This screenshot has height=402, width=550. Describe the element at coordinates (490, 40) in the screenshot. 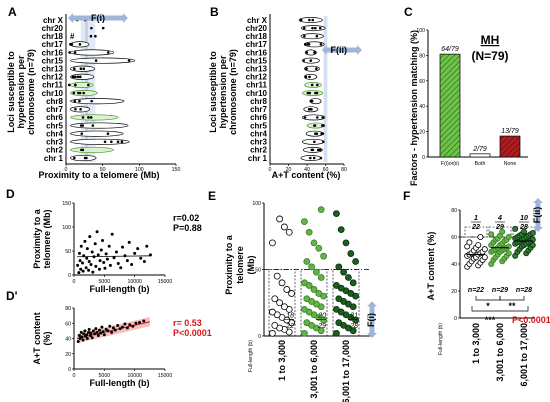

I see `panel-c-title: MH` at that location.